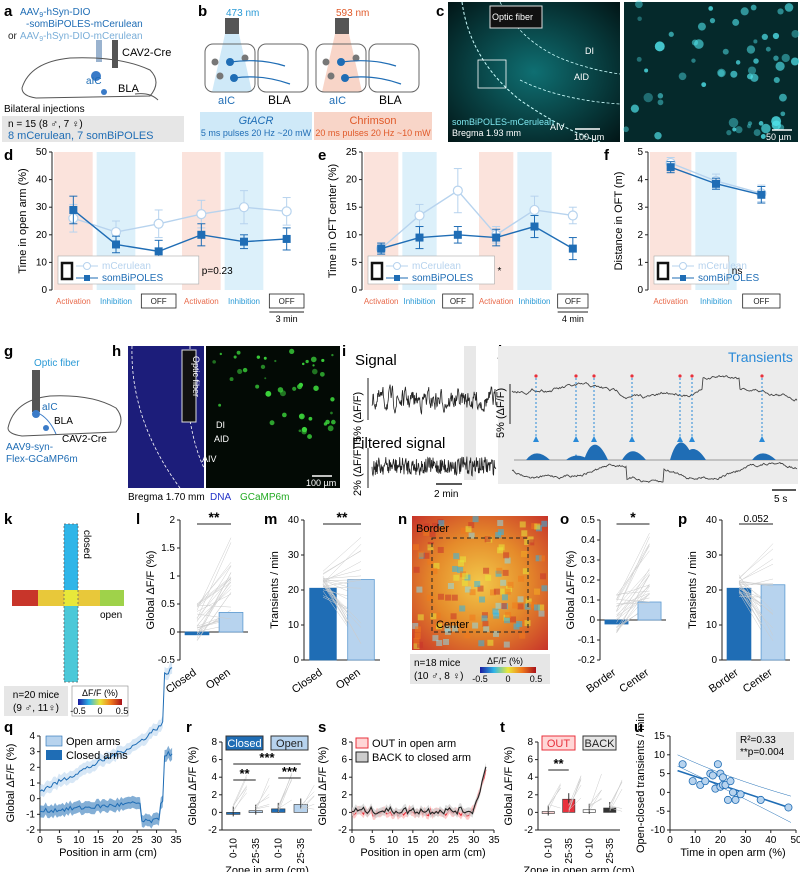 The height and width of the screenshot is (872, 800). What do you see at coordinates (573, 301) in the screenshot?
I see `off-box` at bounding box center [573, 301].